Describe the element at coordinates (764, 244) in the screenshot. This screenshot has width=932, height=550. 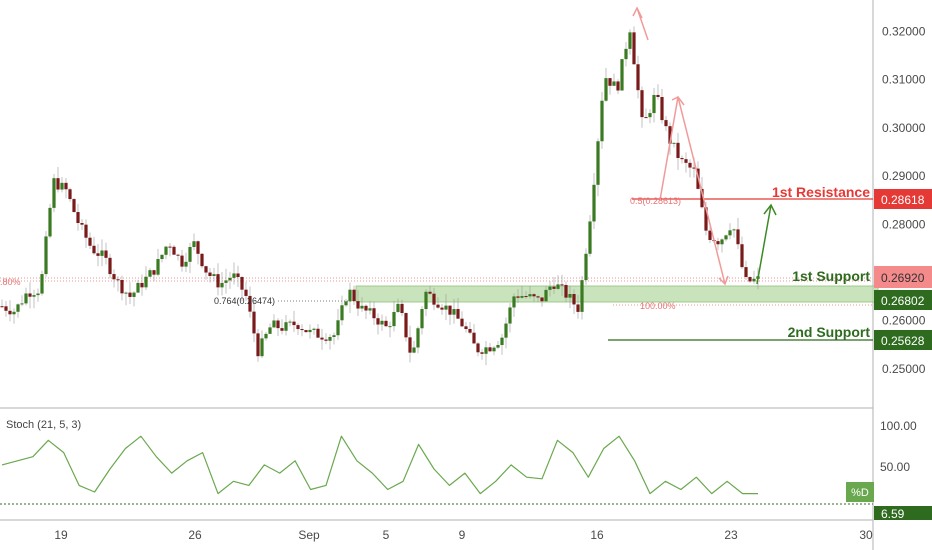
I see `up-arrow` at that location.